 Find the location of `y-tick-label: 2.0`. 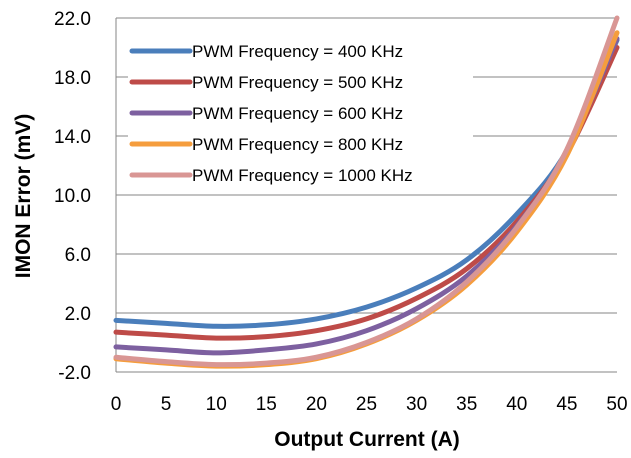

y-tick-label: 2.0 is located at coordinates (78, 314).